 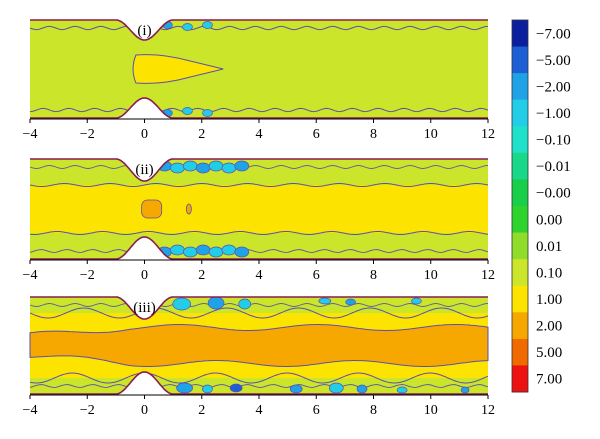 I want to click on core-orange-region, so click(x=259, y=345).